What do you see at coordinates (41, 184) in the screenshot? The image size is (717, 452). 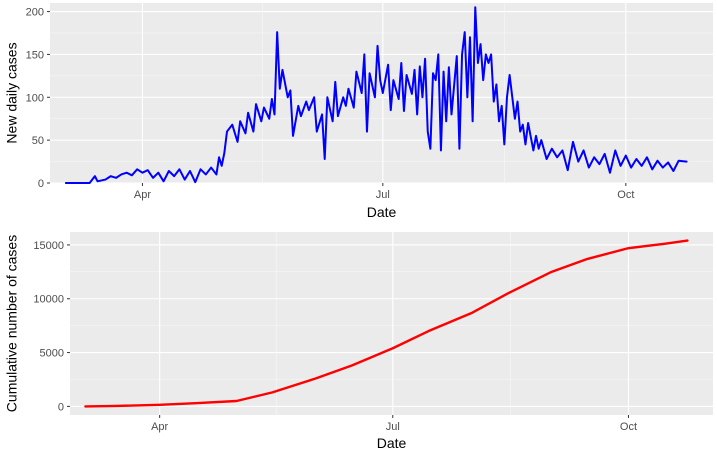 I see `daily-y-tick-label: 0` at bounding box center [41, 184].